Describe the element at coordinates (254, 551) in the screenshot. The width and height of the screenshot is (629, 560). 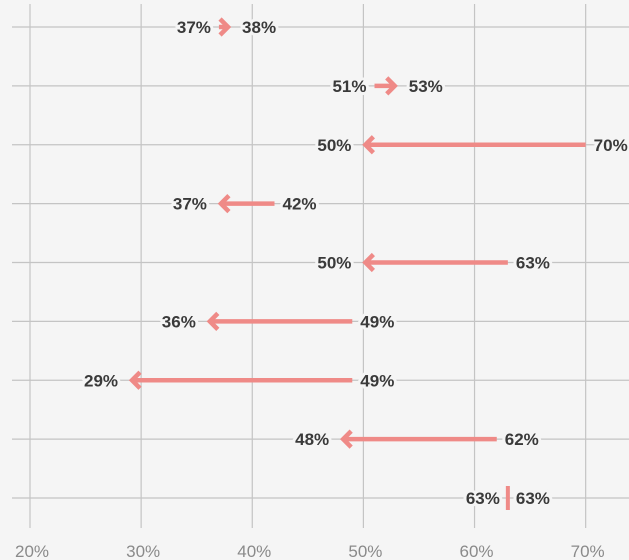
I see `x-tick-label: 40%` at that location.